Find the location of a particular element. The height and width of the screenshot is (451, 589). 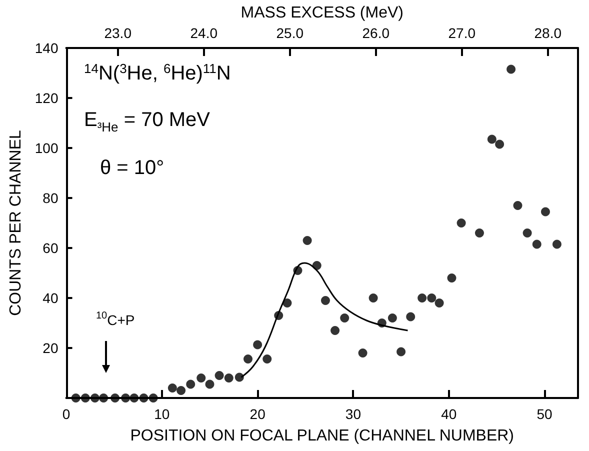

x2-tick-label: 23.0 is located at coordinates (118, 33).